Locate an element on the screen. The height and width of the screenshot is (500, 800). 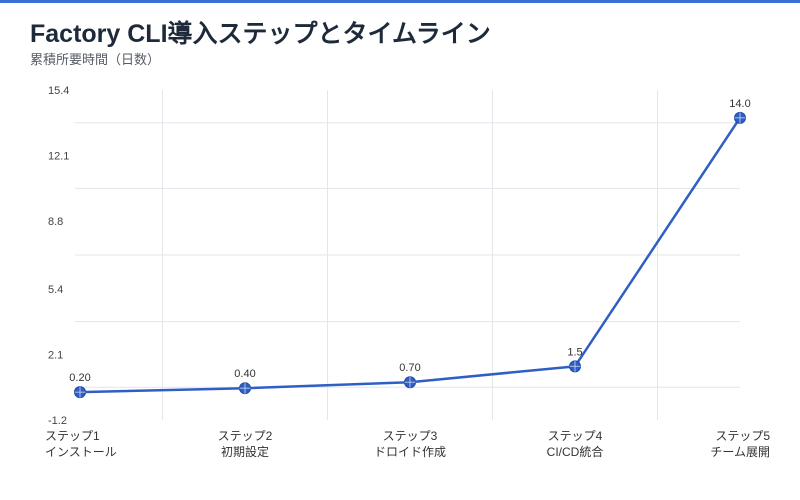
y-tick-label: 12.1 is located at coordinates (58, 157).